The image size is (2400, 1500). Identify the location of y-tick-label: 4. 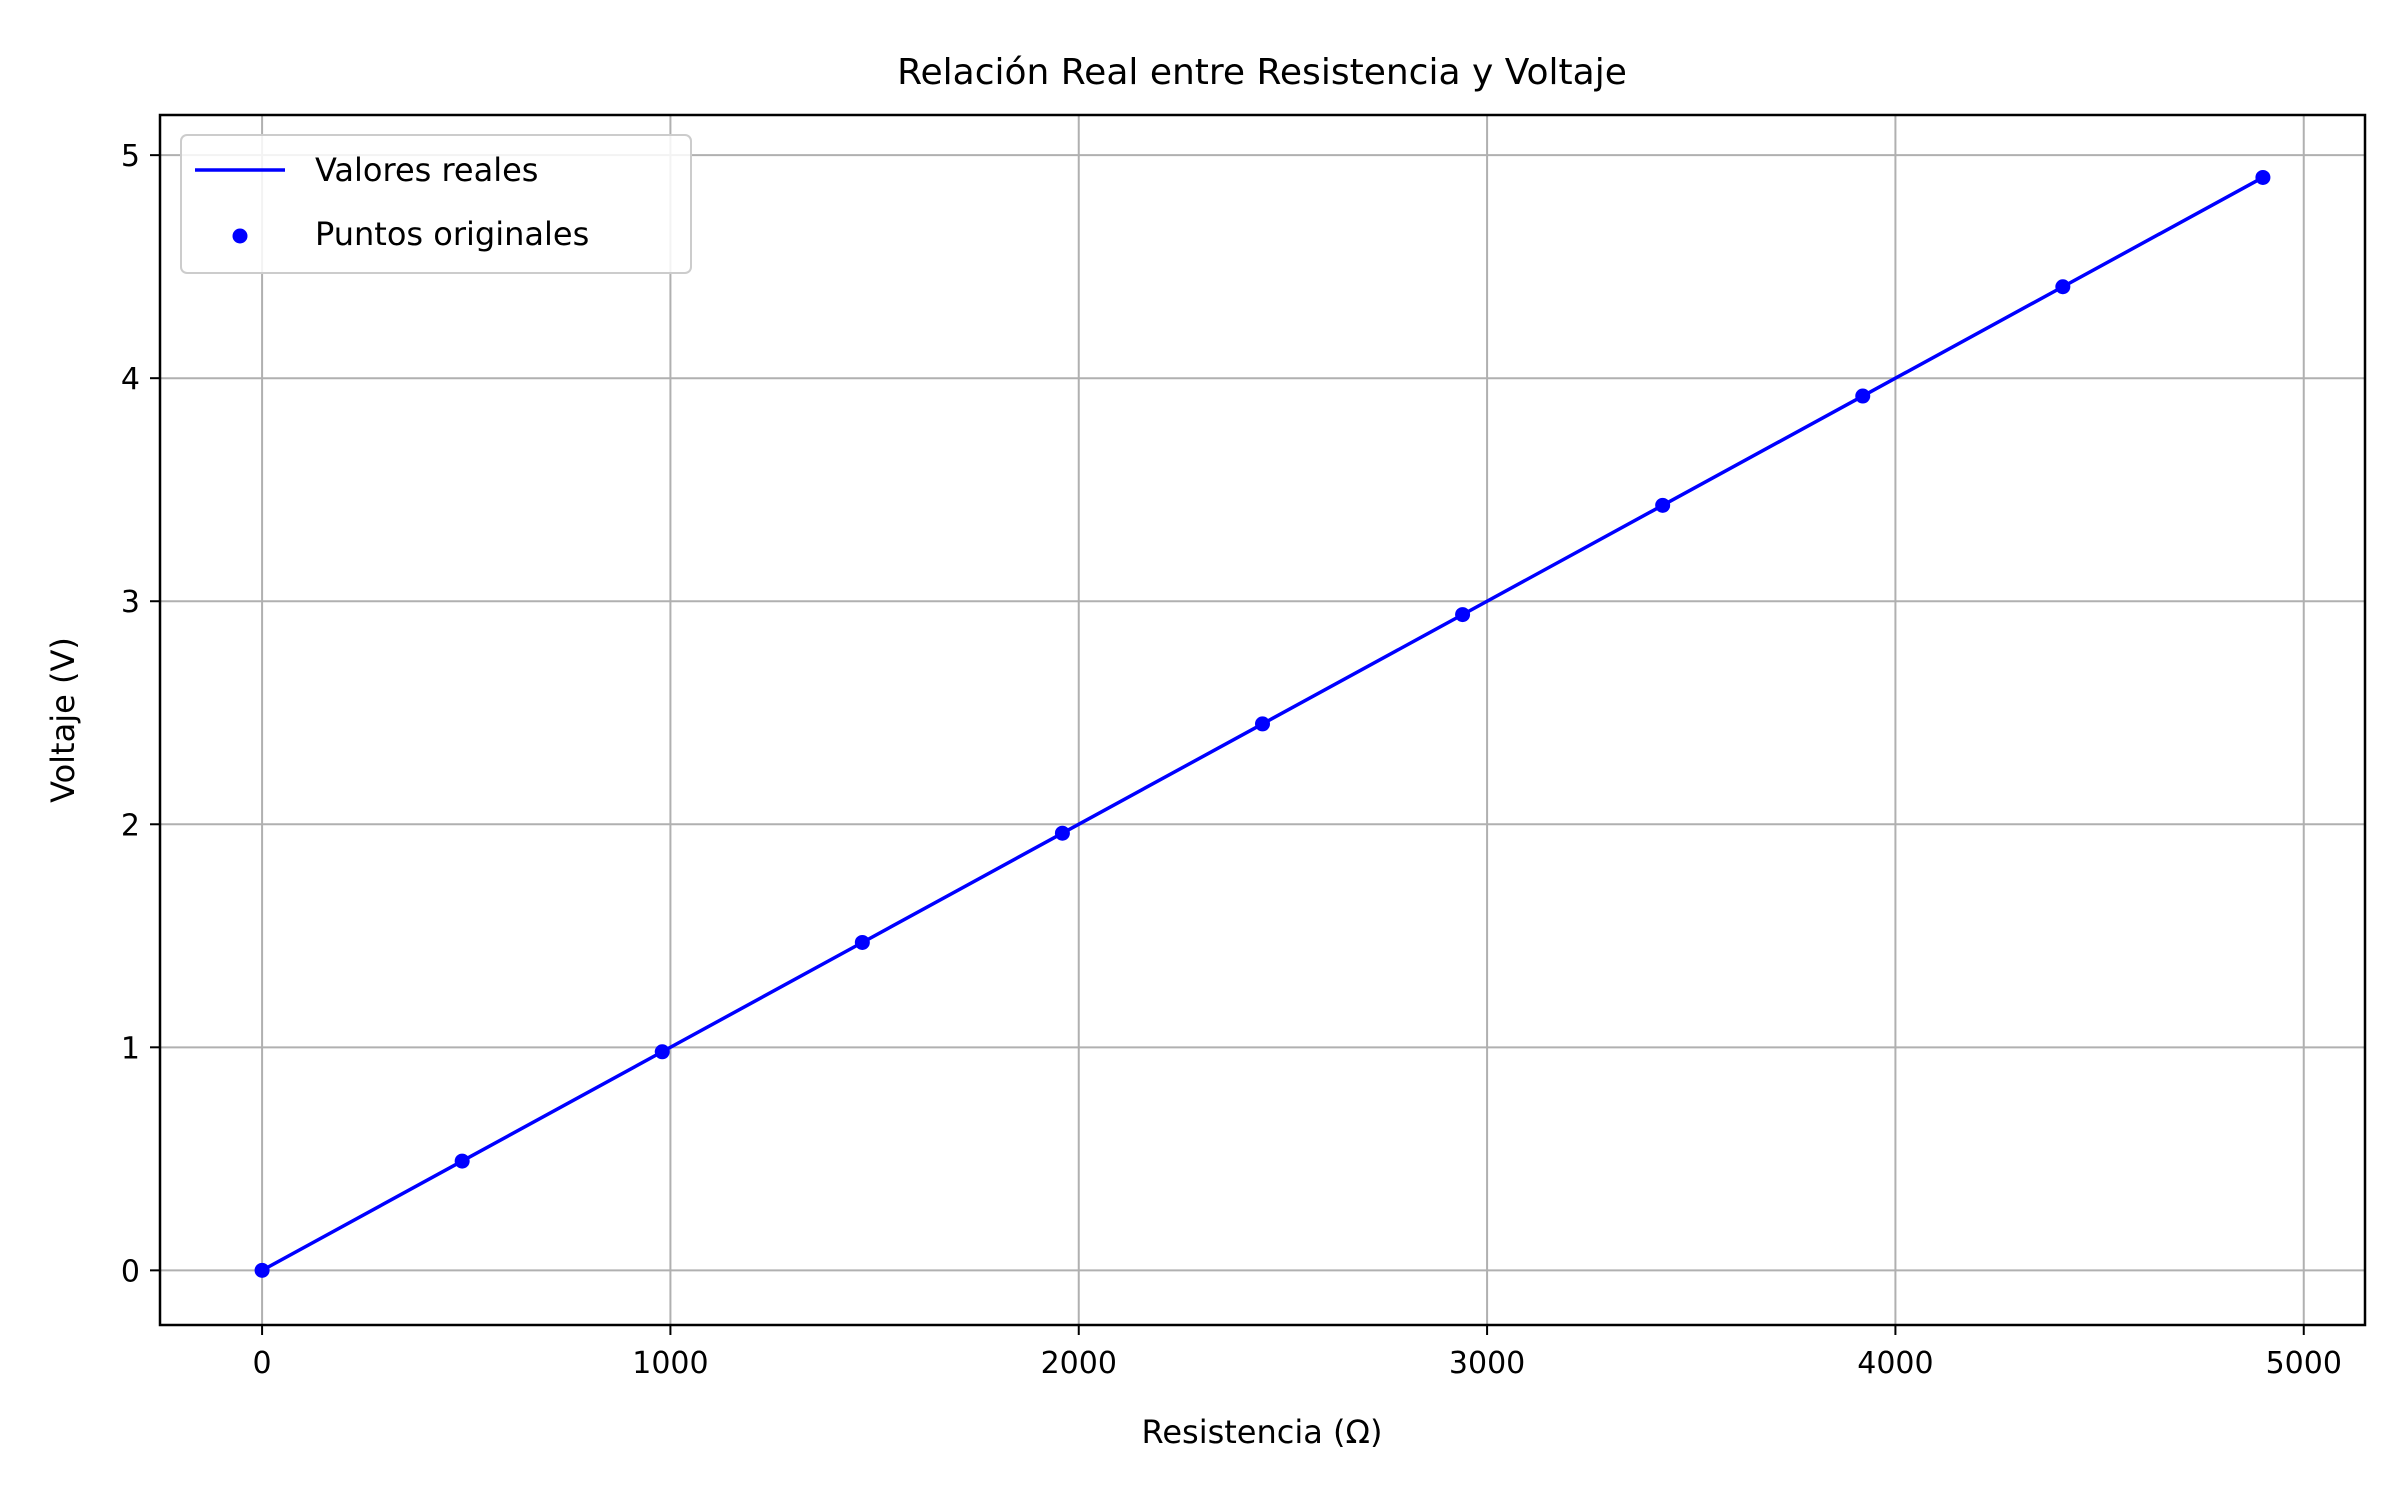
(130, 379).